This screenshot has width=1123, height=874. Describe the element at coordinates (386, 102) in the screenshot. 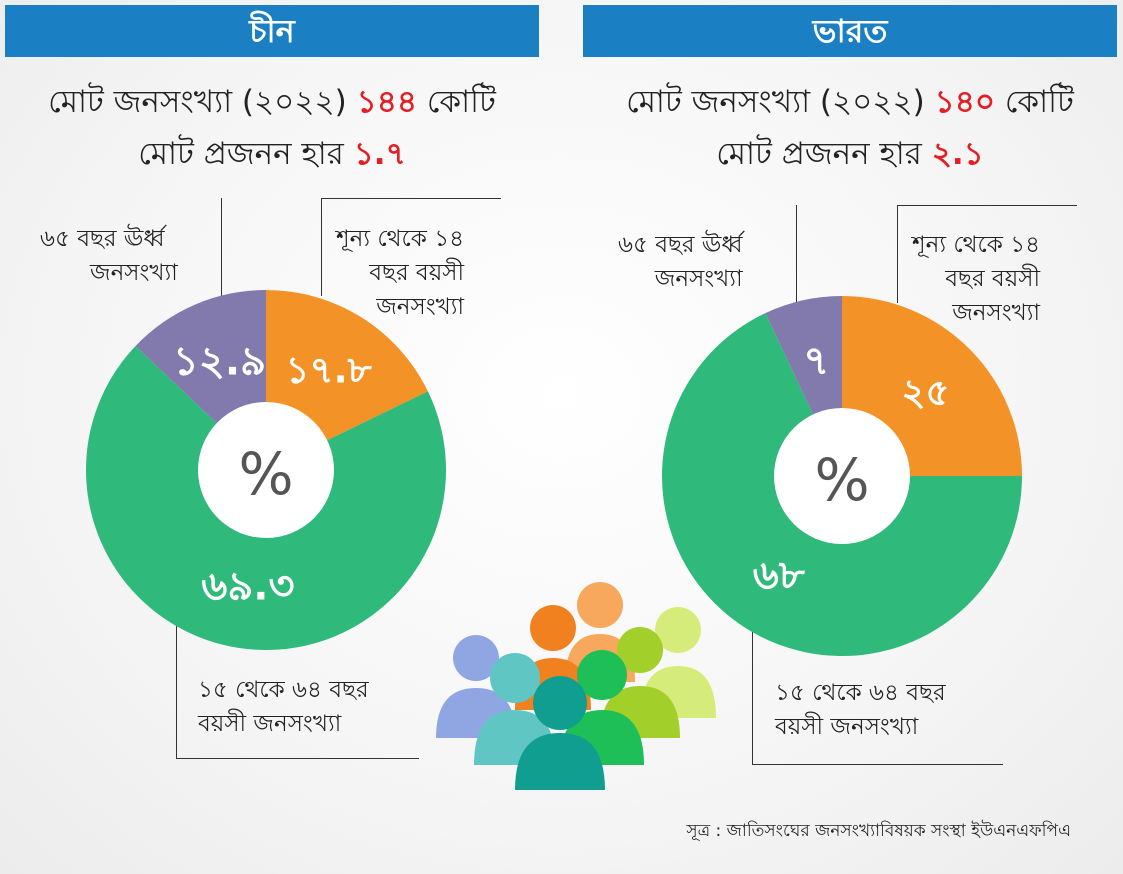

I see `china-population-value: ১৪৪` at that location.